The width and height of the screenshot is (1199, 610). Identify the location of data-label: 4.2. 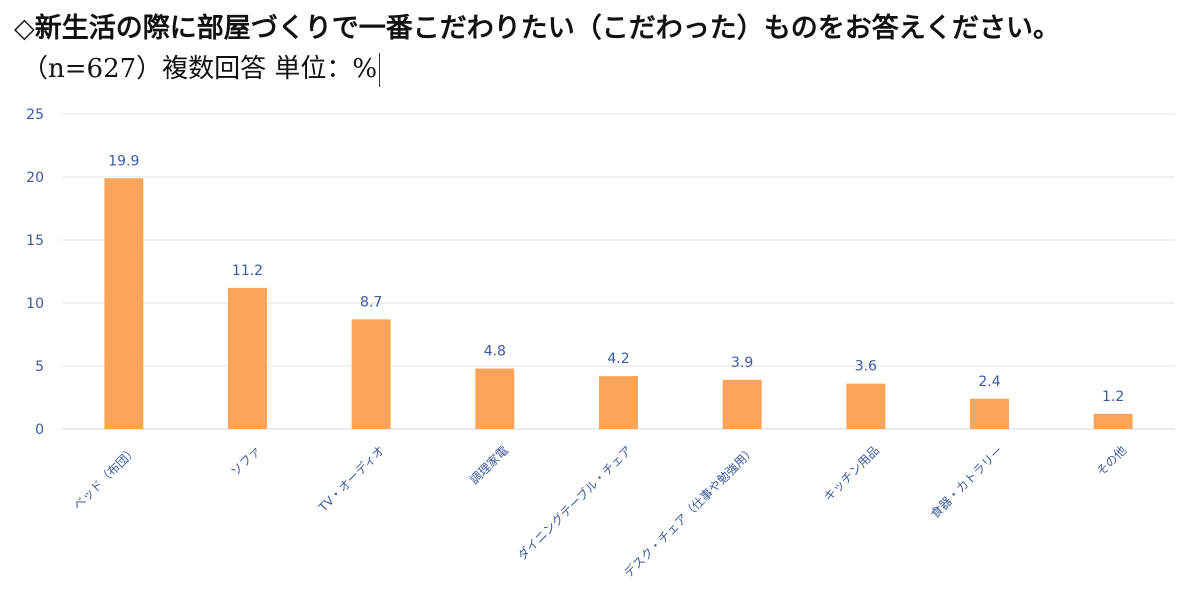
(618, 359).